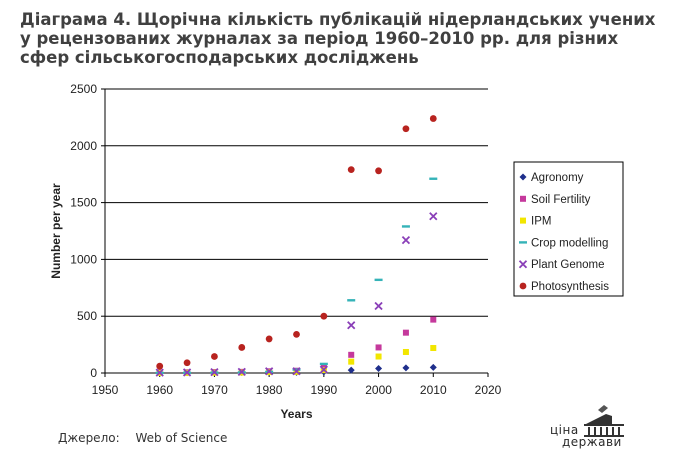 This screenshot has width=700, height=468. Describe the element at coordinates (296, 414) in the screenshot. I see `x-axis-title: Years` at that location.